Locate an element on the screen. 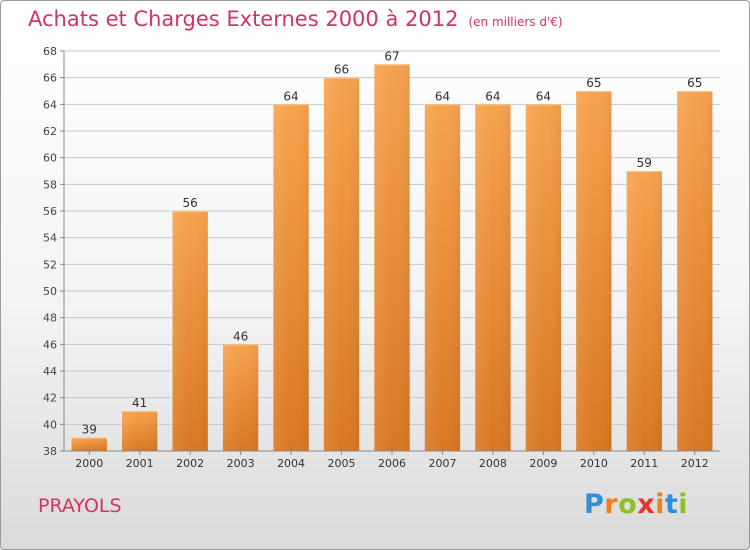  proxiti-logo: Proxiti is located at coordinates (636, 504).